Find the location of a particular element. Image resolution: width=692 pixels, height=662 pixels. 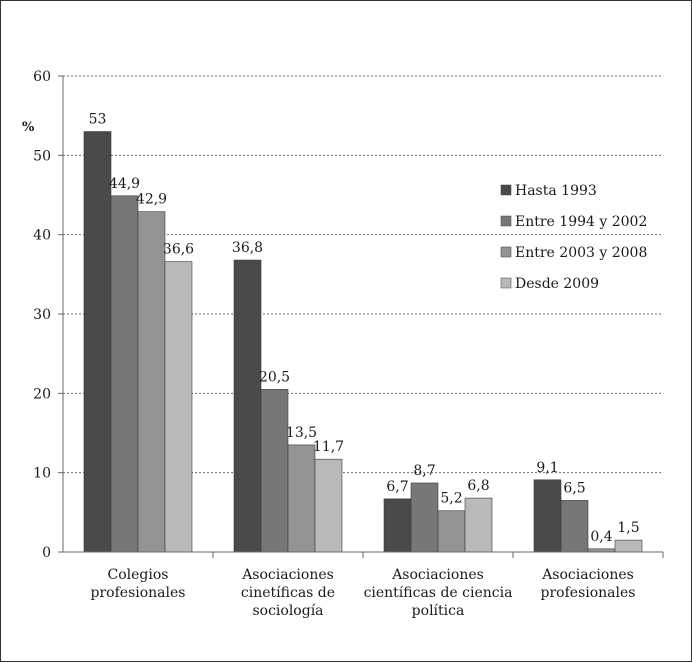

category-label-line: cinetíficas de is located at coordinates (288, 593).